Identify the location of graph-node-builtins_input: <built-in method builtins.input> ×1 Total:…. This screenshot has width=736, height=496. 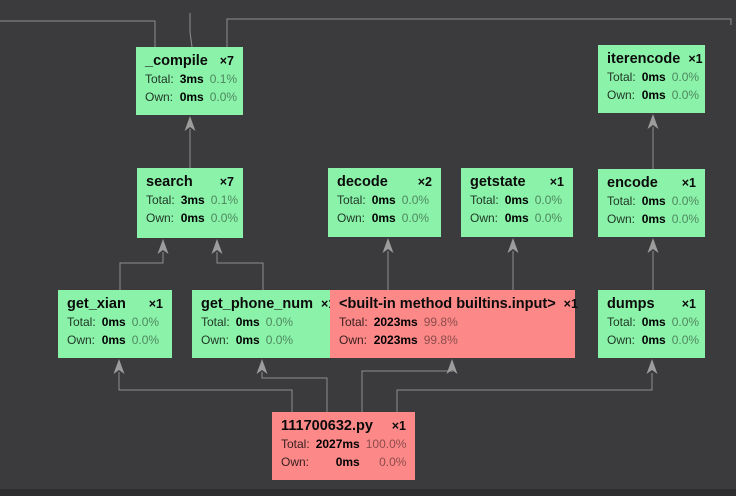
(454, 324).